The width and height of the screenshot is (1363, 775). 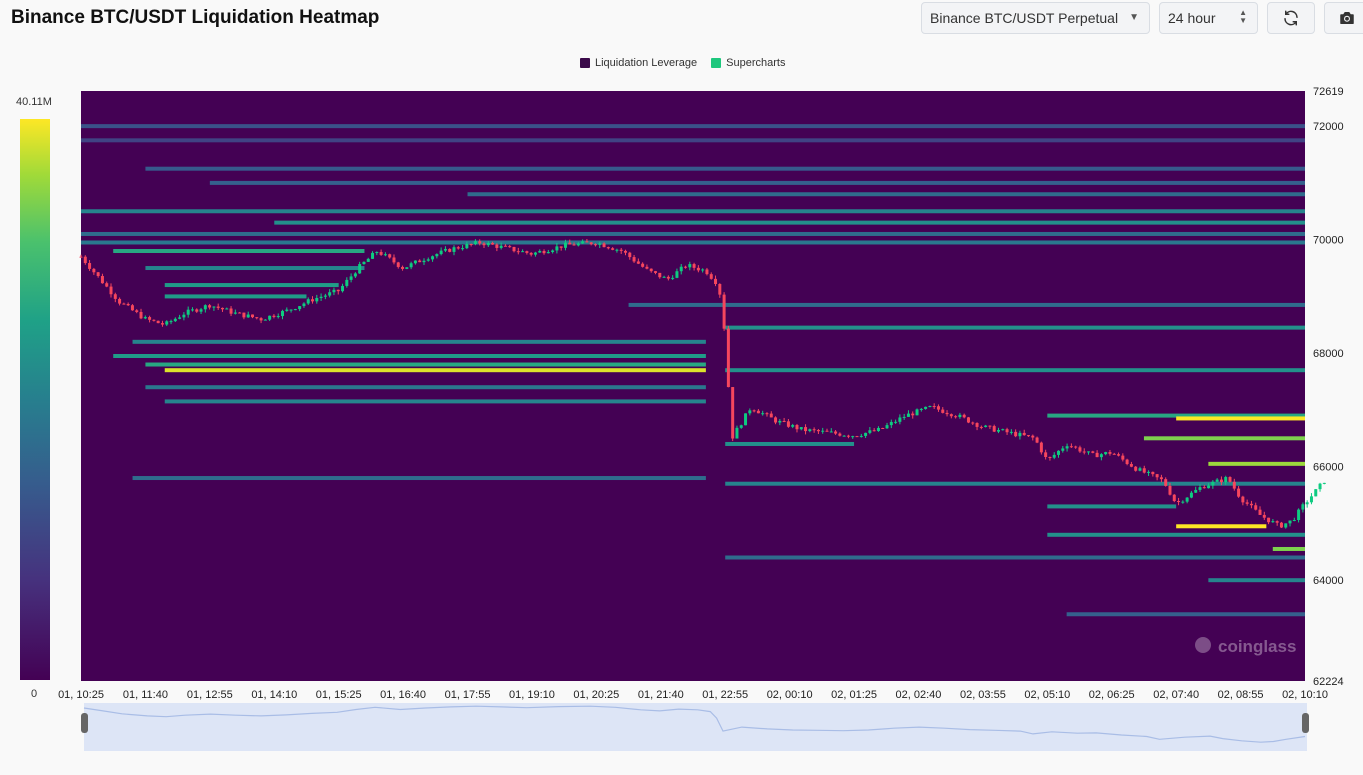 What do you see at coordinates (695, 727) in the screenshot?
I see `range-navigator` at bounding box center [695, 727].